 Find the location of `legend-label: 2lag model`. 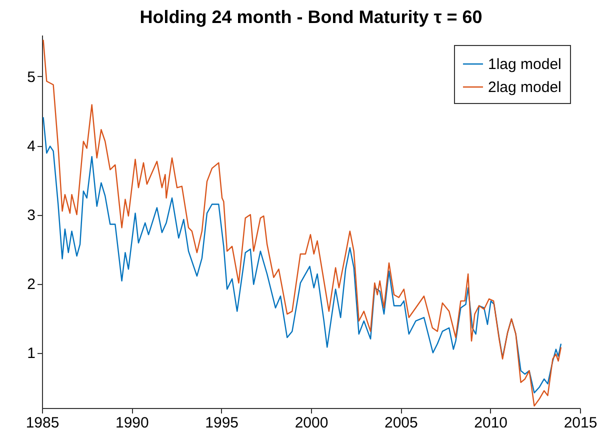

legend-label: 2lag model is located at coordinates (525, 87).